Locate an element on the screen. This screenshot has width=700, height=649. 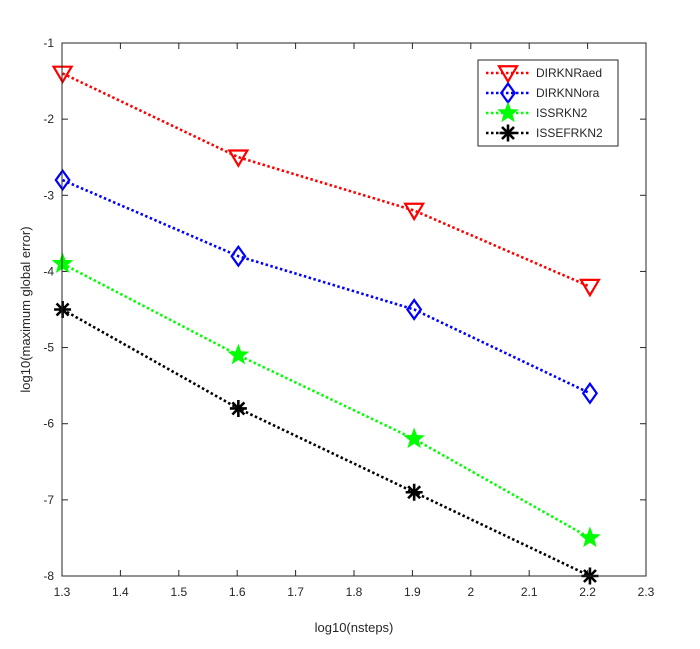
x-axis-label: log10(nsteps) is located at coordinates (354, 627).